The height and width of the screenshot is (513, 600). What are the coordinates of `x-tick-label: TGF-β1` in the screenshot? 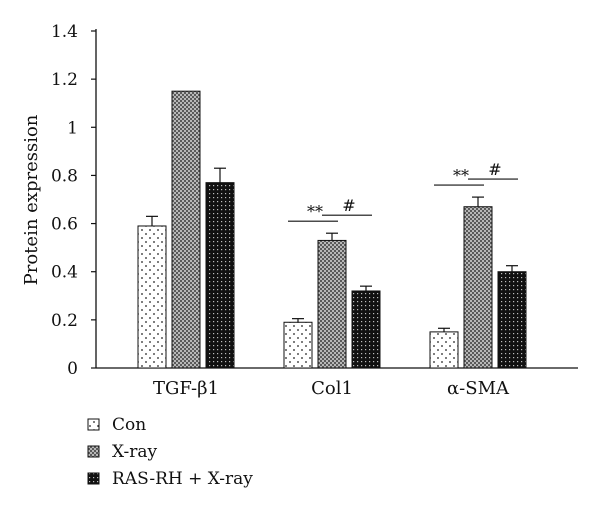 It's located at (186, 388).